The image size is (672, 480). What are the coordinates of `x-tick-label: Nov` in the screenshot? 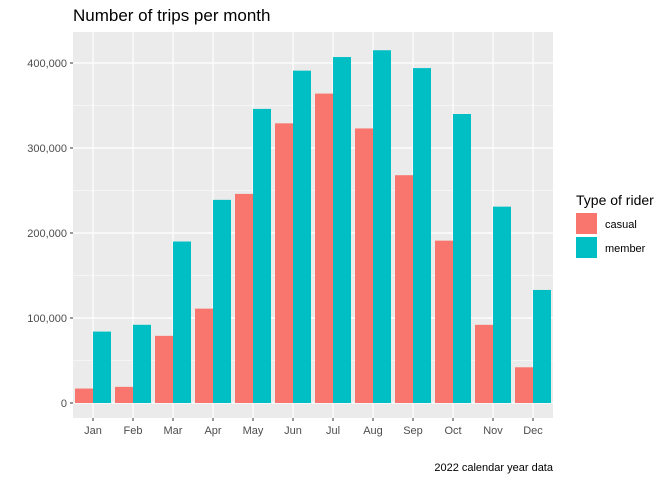 It's located at (493, 431).